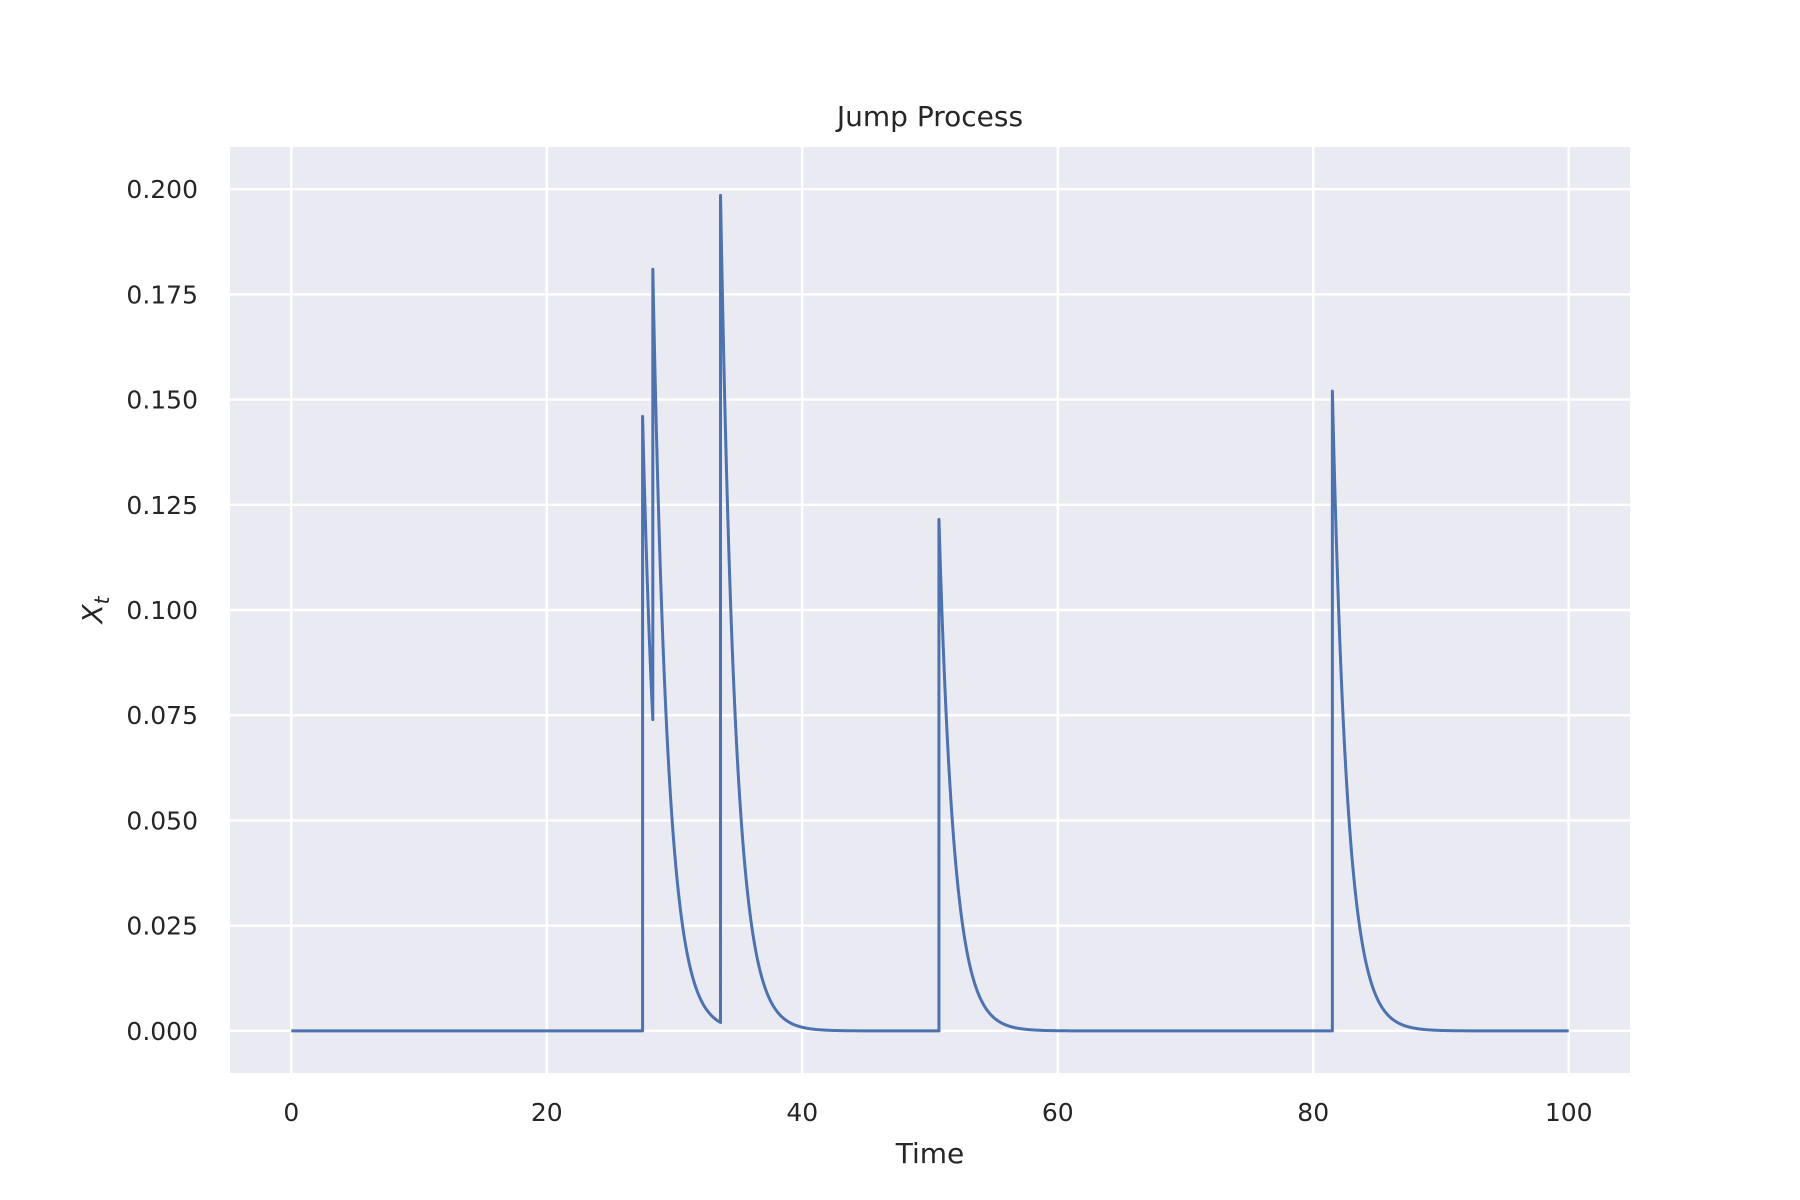 This screenshot has height=1200, width=1800. Describe the element at coordinates (1058, 1112) in the screenshot. I see `x-tick-label: 60` at that location.